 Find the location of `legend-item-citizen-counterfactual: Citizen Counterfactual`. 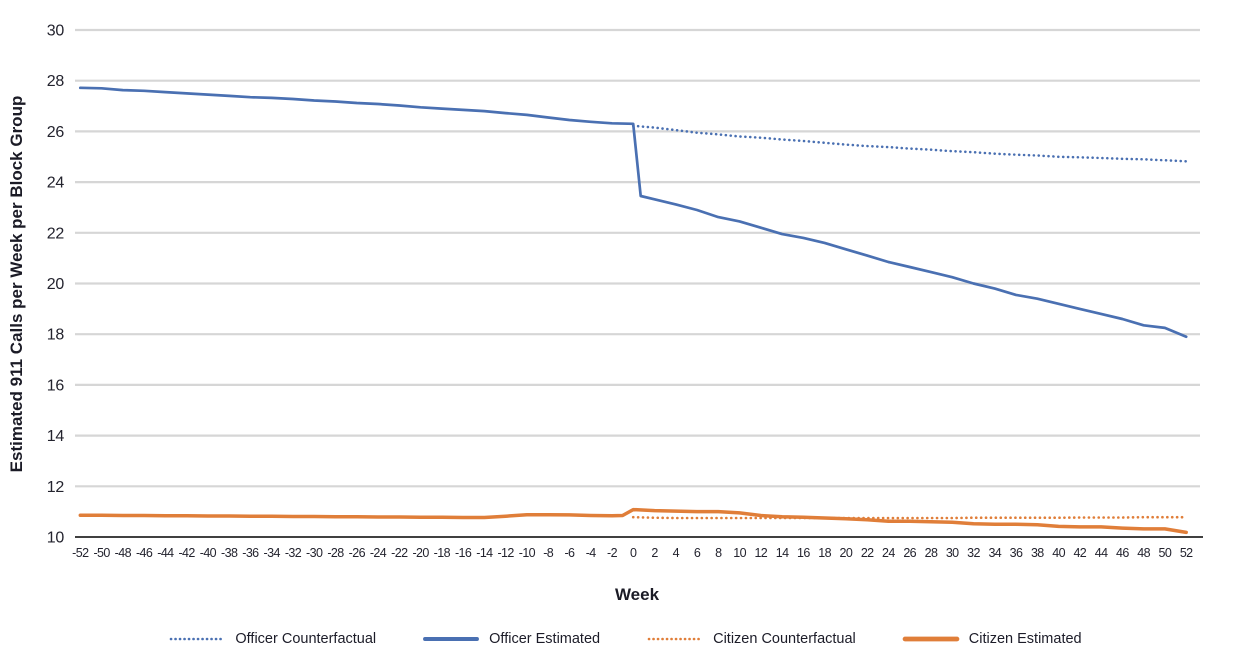

legend-item-citizen-counterfactual: Citizen Counterfactual is located at coordinates (751, 639).